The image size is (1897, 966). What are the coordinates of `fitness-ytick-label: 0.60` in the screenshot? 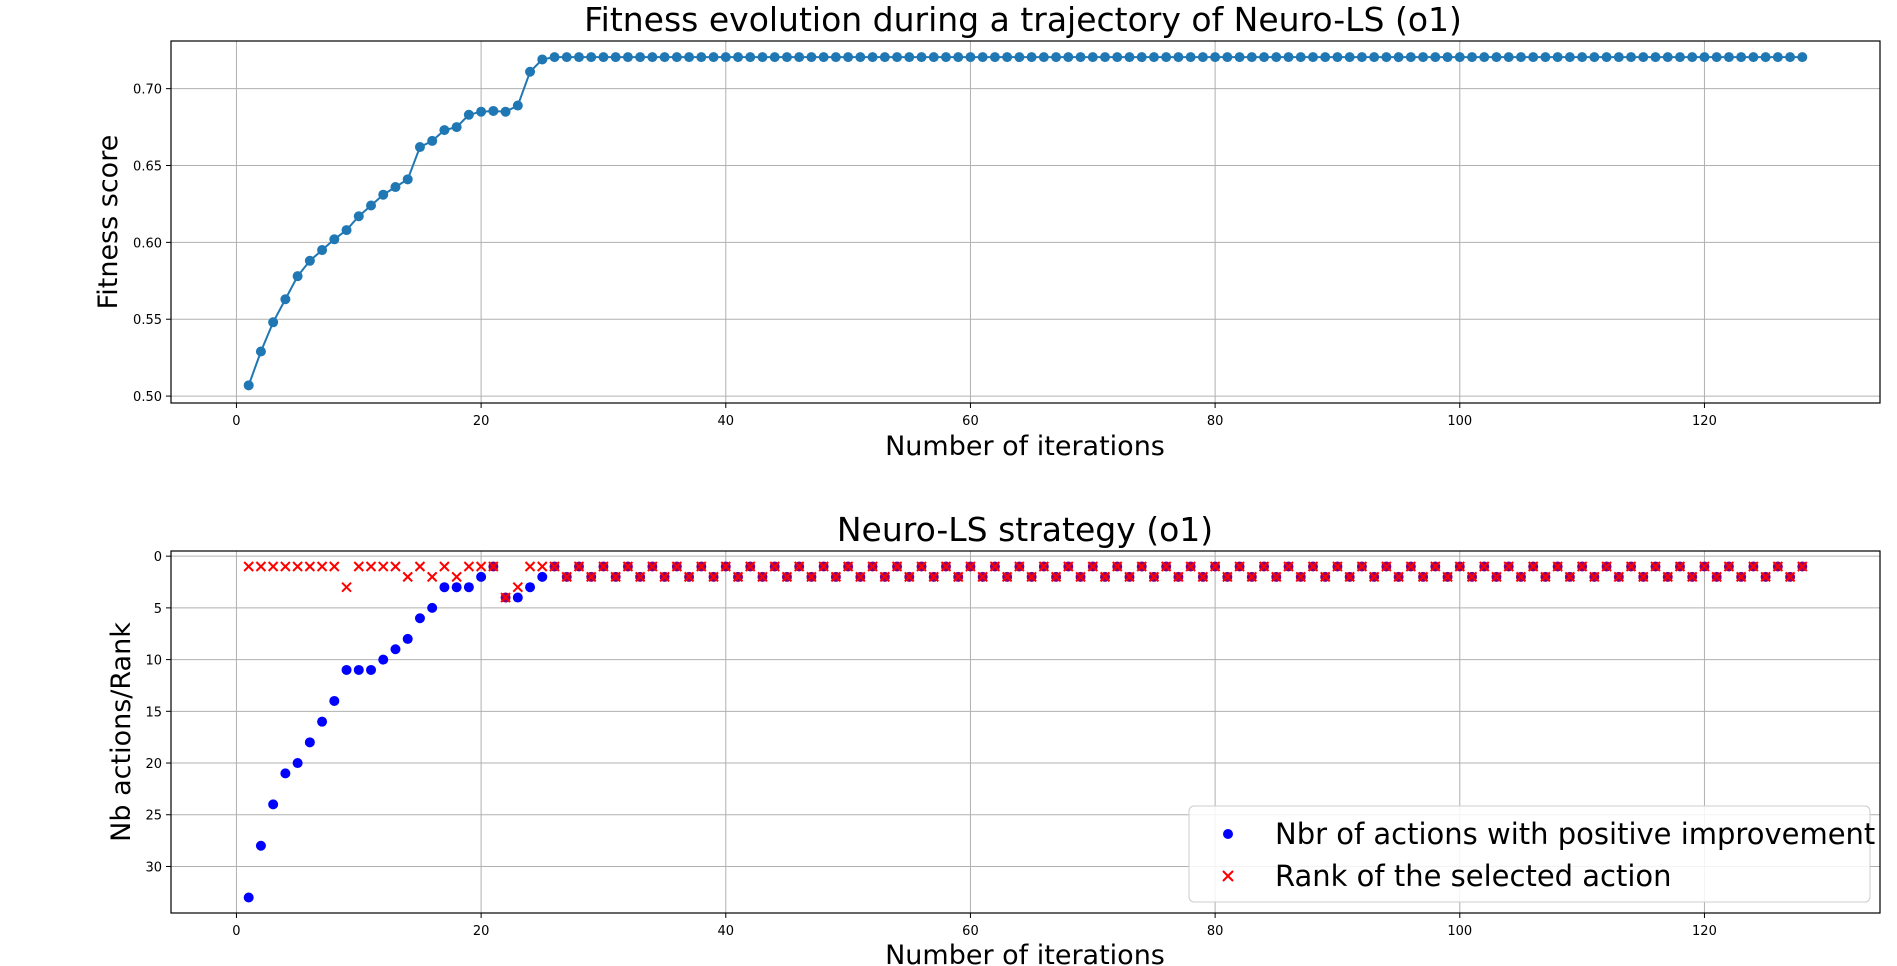 It's located at (147, 243).